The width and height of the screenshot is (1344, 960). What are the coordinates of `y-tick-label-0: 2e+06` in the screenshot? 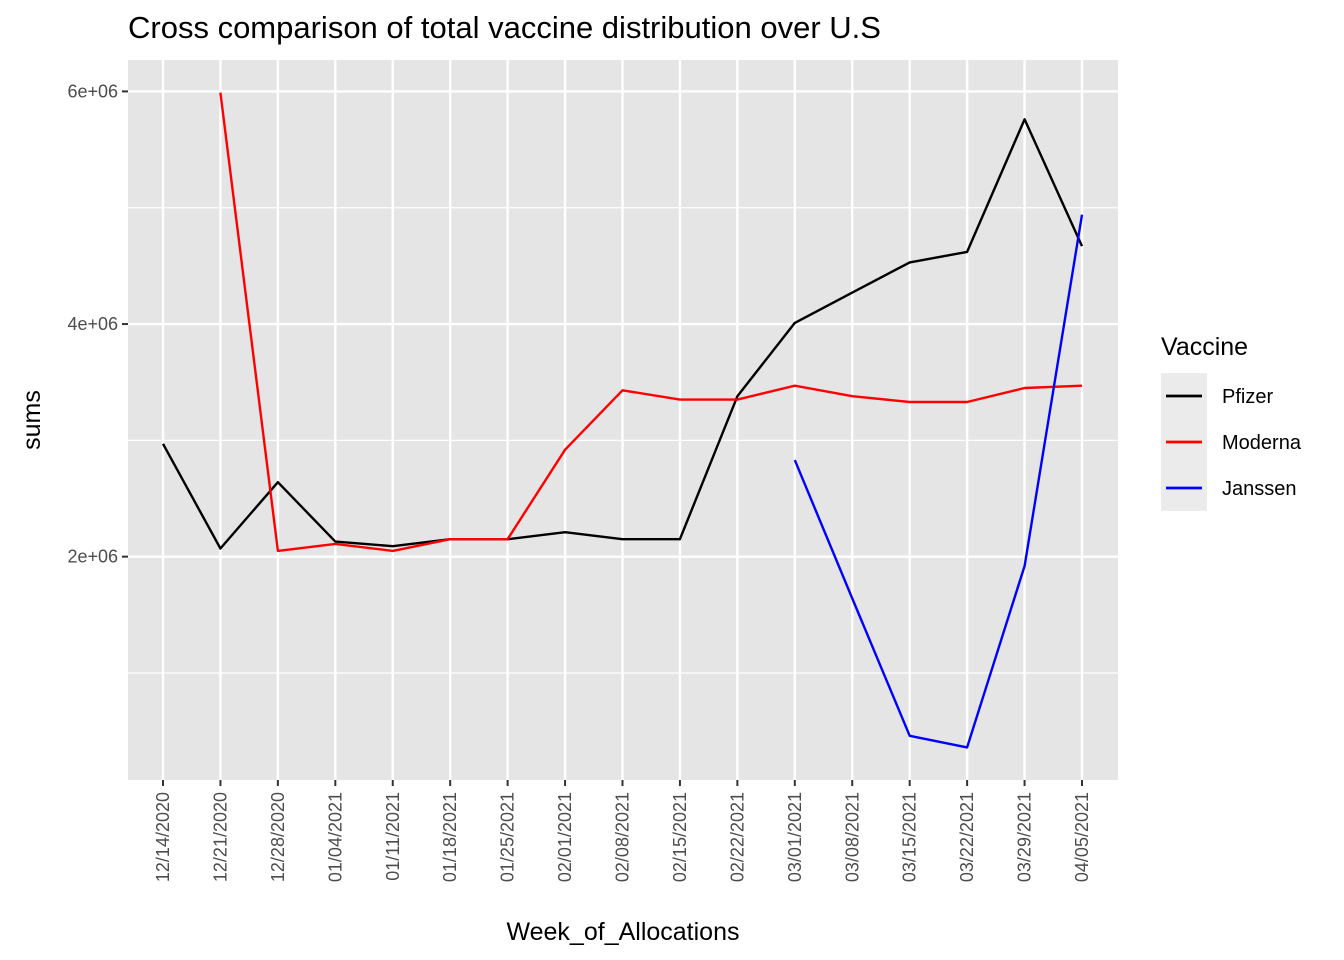 It's located at (92, 557).